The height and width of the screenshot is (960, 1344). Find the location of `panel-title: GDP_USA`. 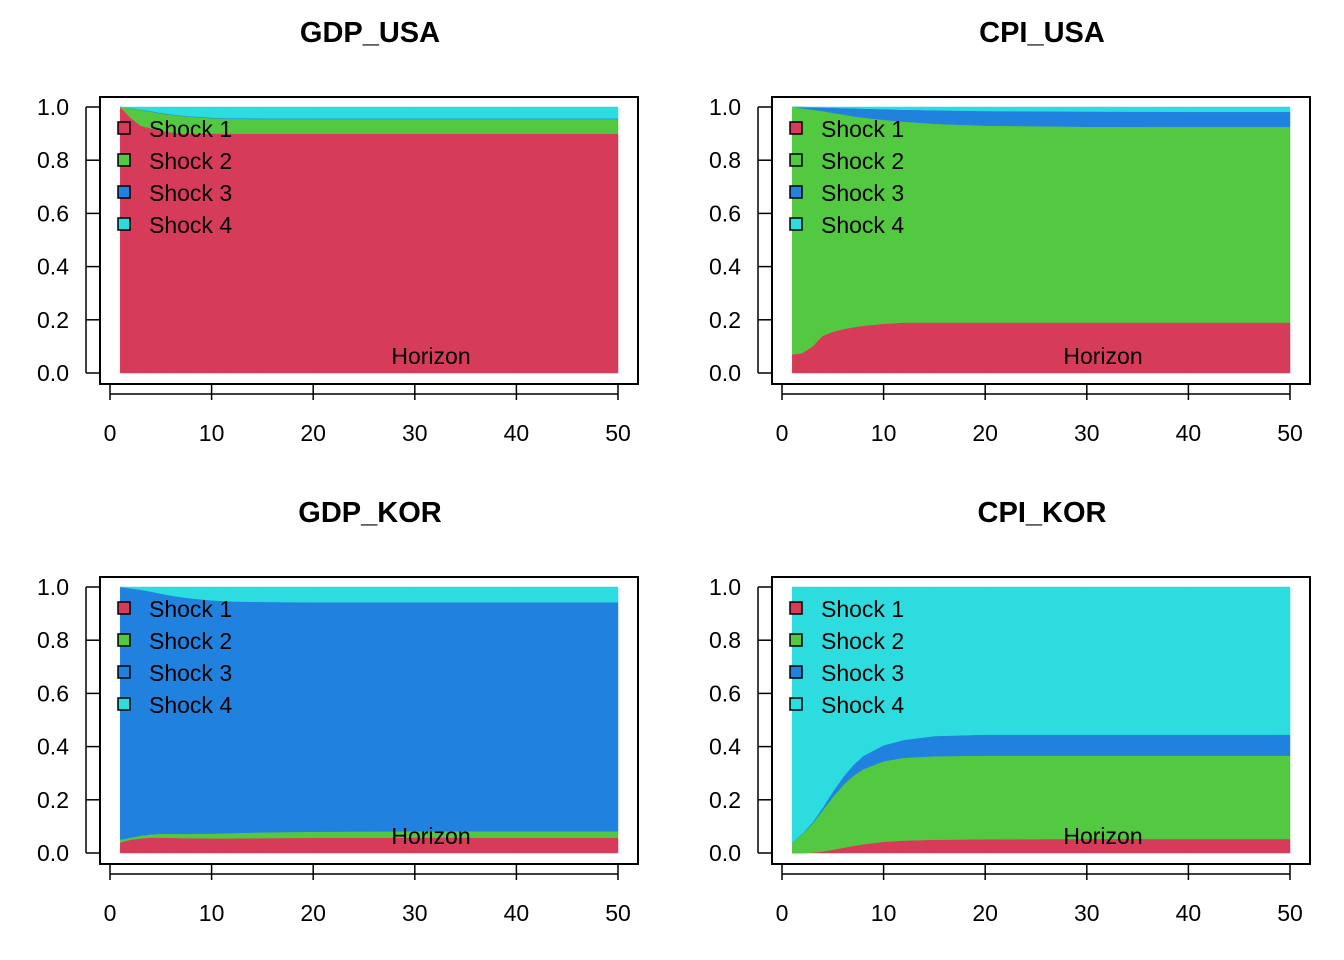

panel-title: GDP_USA is located at coordinates (370, 33).